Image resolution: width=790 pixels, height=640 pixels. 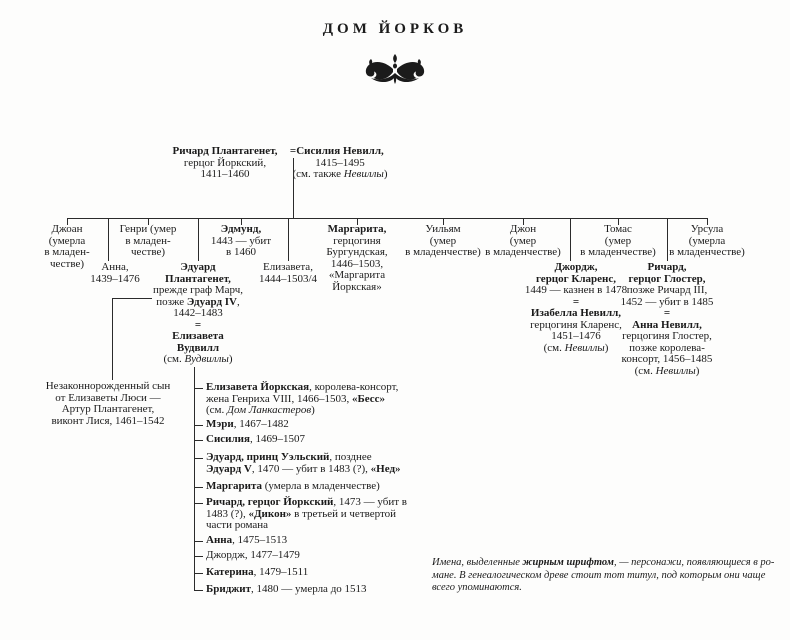 I want to click on list-item-mary: Мэри, 1467–1482, so click(x=247, y=424).